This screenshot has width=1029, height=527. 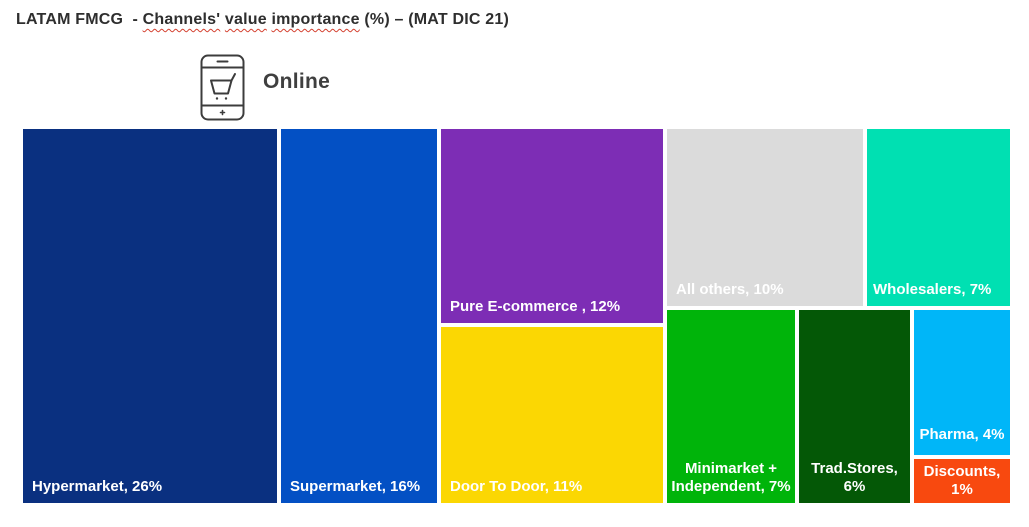 What do you see at coordinates (730, 289) in the screenshot?
I see `cell-label: All others, 10%` at bounding box center [730, 289].